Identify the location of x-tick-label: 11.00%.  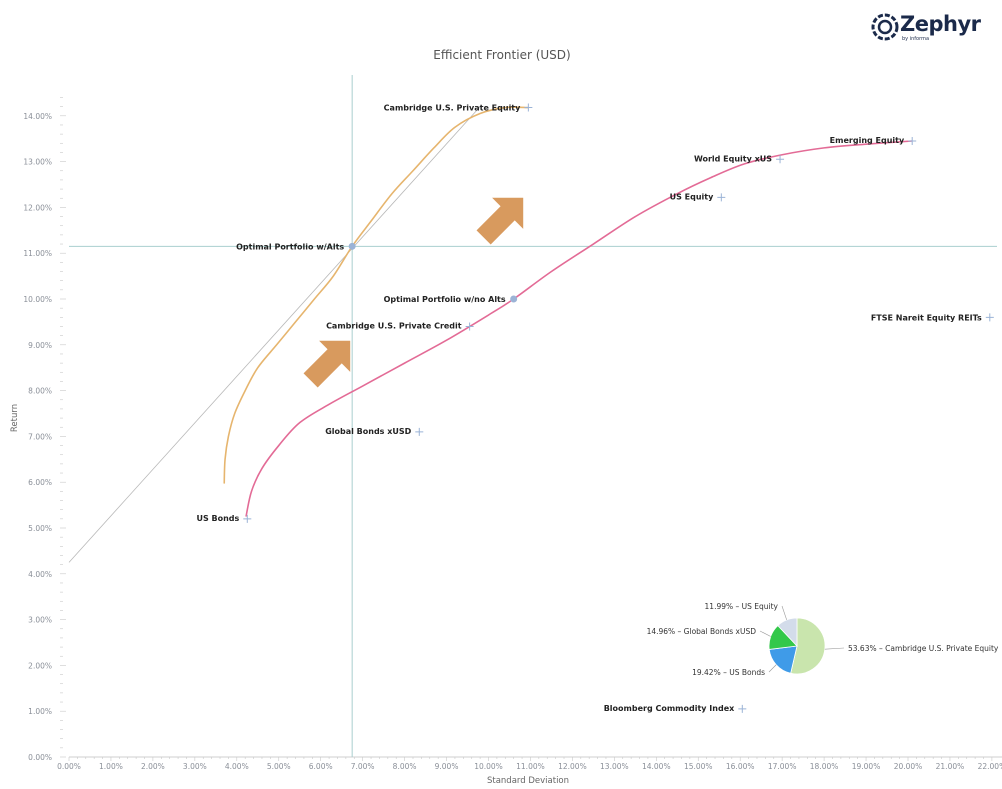
(530, 766).